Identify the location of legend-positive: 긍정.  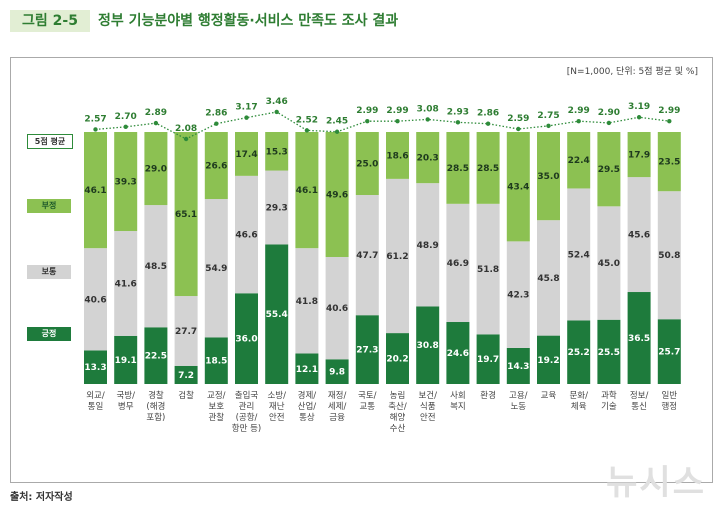
(49, 334).